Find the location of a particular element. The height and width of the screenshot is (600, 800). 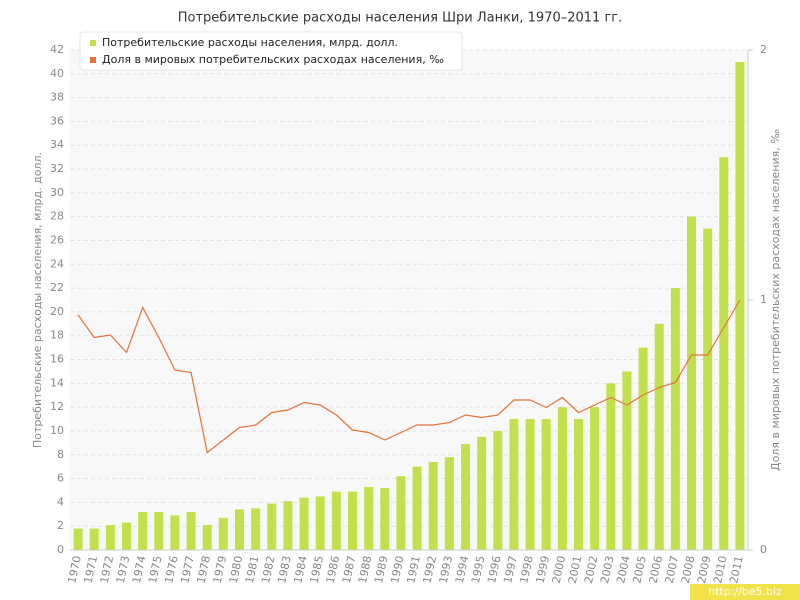

y-tick-label: 28 is located at coordinates (57, 216).